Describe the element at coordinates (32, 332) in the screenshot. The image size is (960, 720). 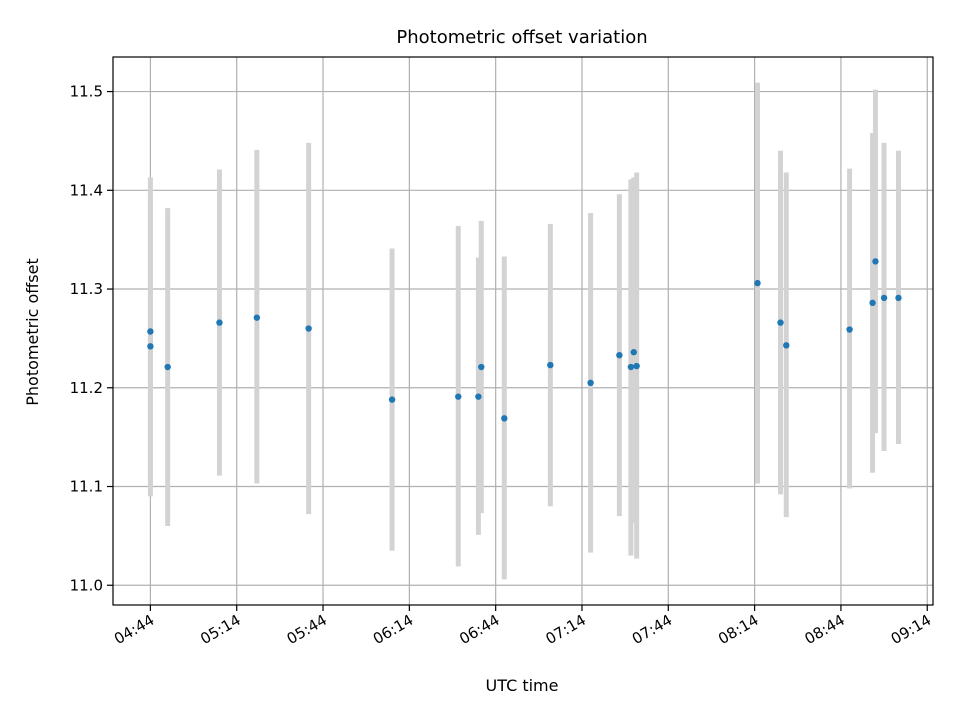
I see `y-axis-label: Photometric offset` at that location.